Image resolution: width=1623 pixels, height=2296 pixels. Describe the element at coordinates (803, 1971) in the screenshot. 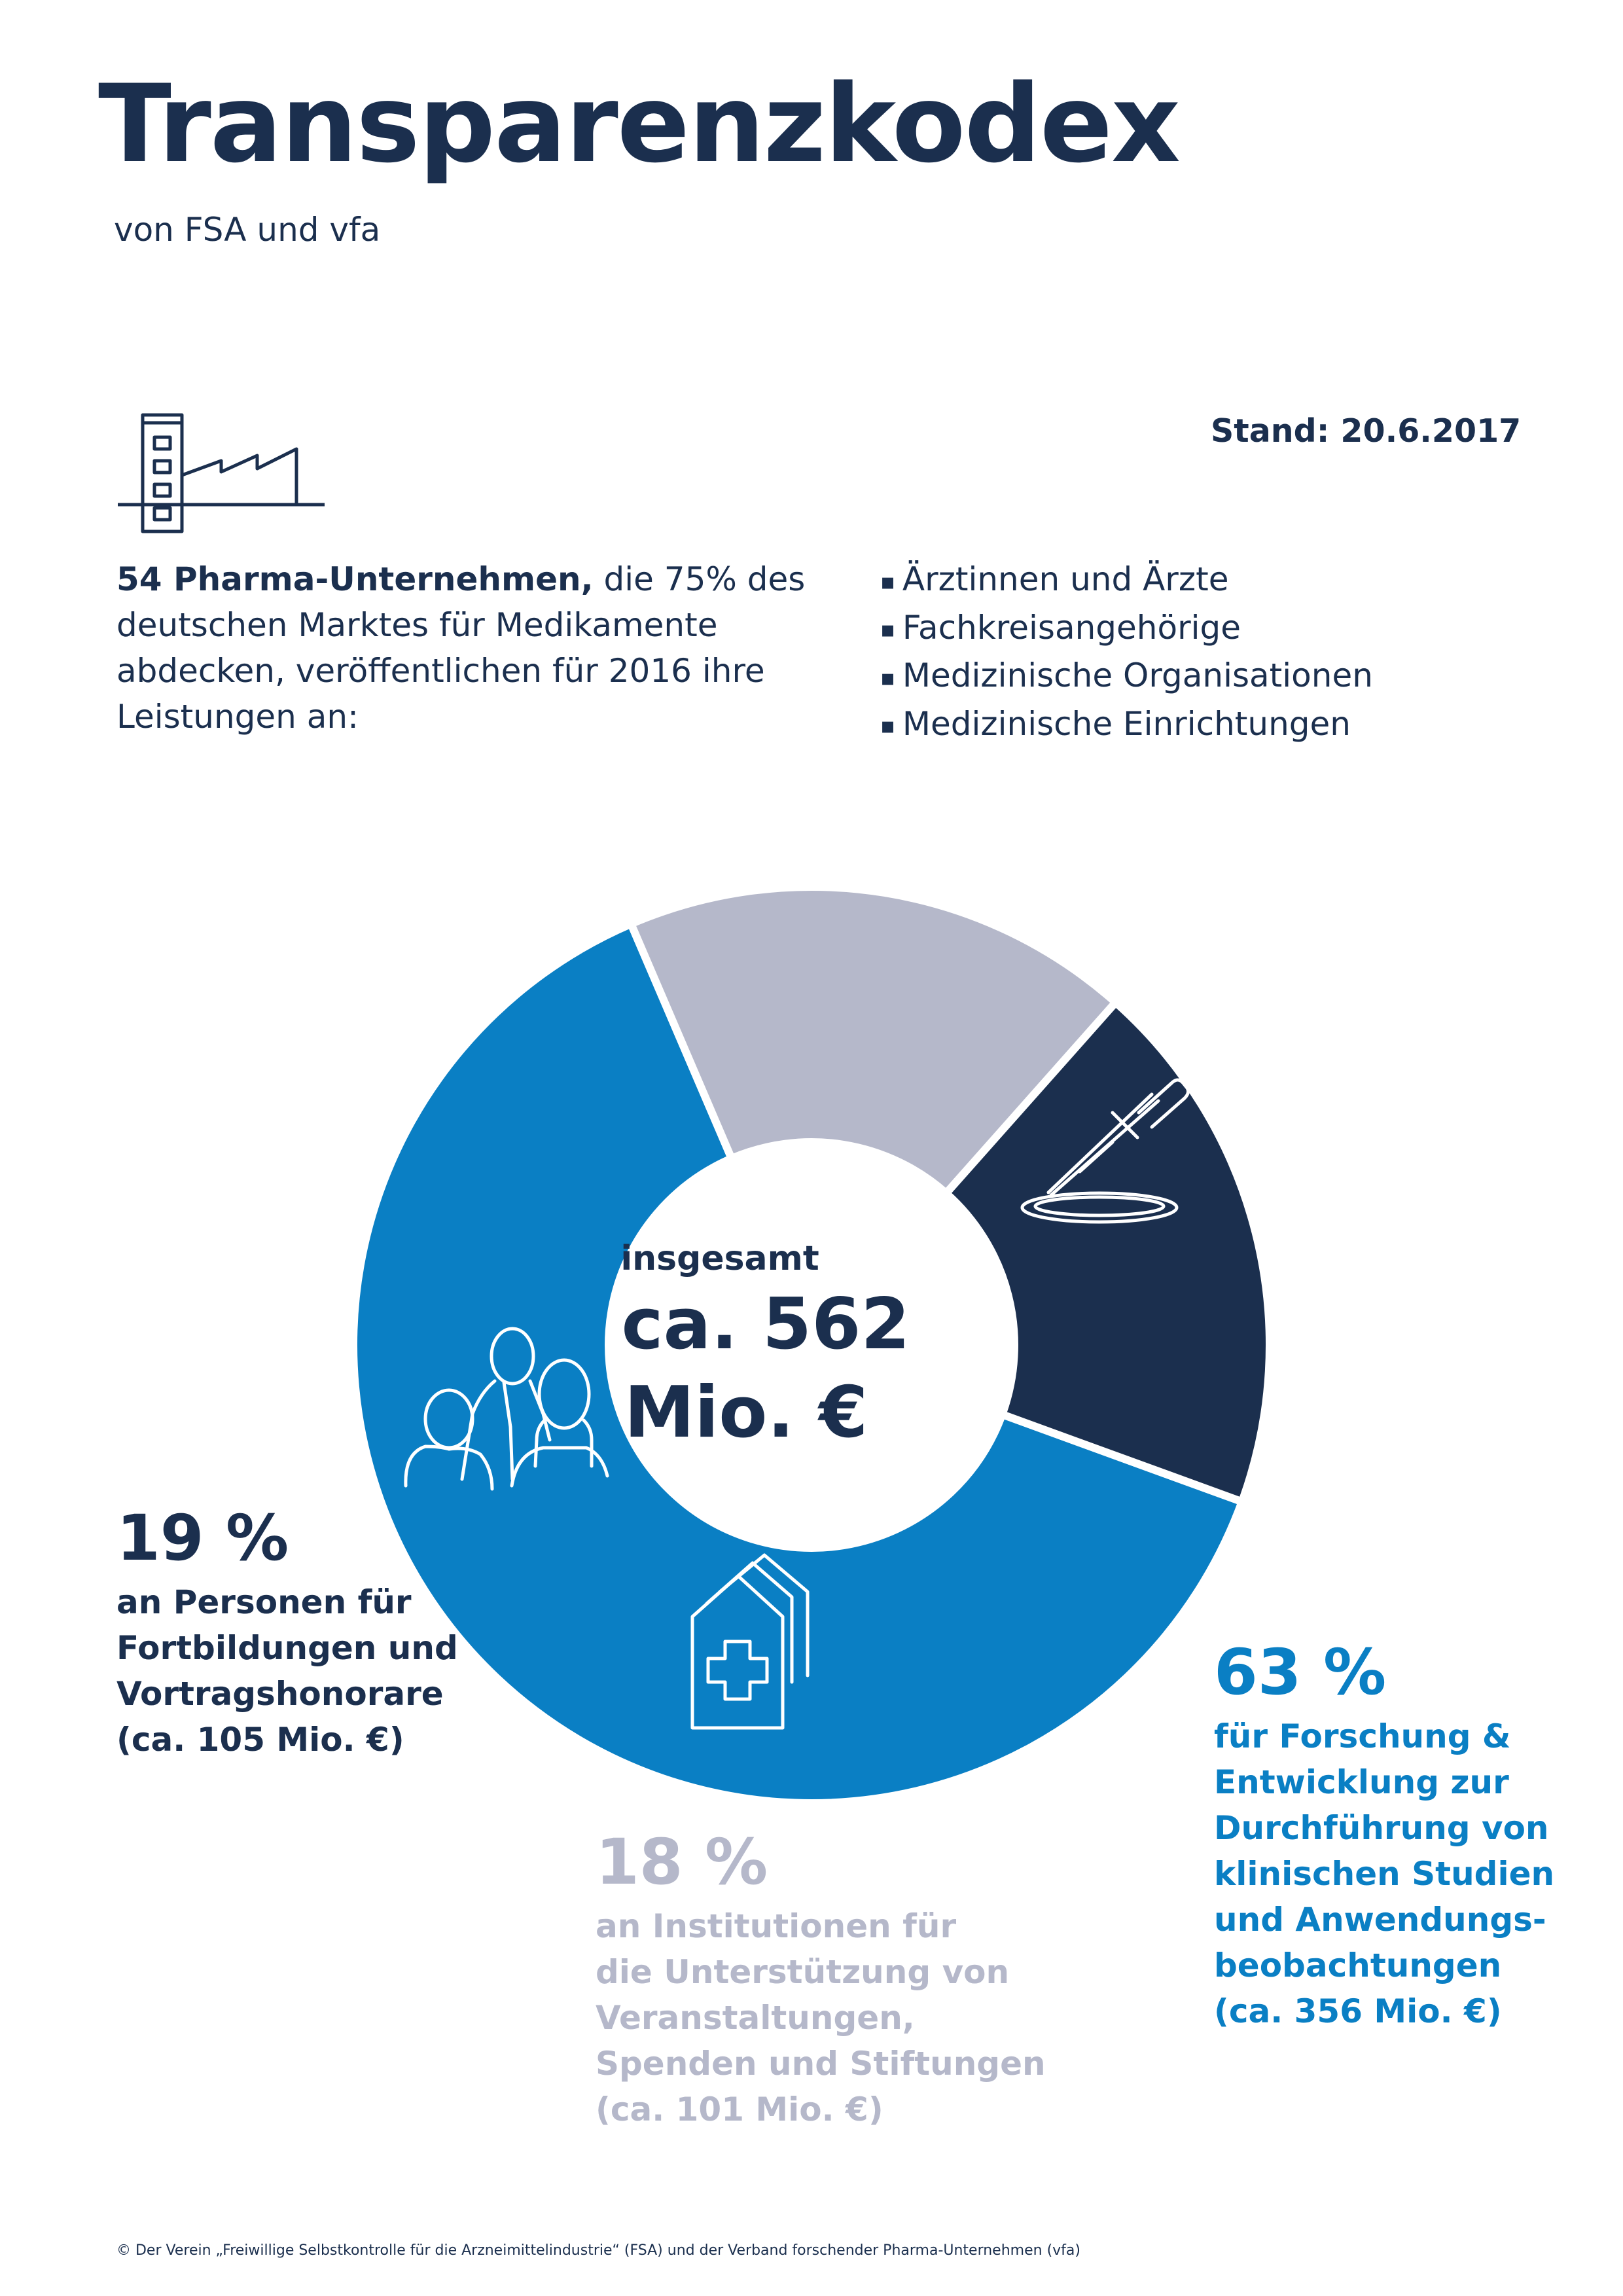

I see `institutions-desc-line: die Unterstützung von` at that location.